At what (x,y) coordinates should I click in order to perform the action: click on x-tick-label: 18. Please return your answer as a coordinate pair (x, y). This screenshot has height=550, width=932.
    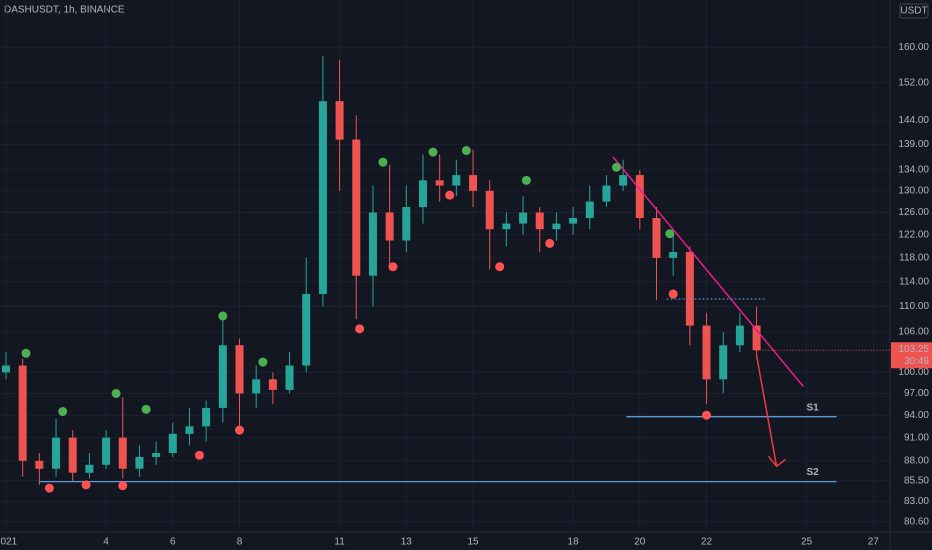
    Looking at the image, I should click on (574, 542).